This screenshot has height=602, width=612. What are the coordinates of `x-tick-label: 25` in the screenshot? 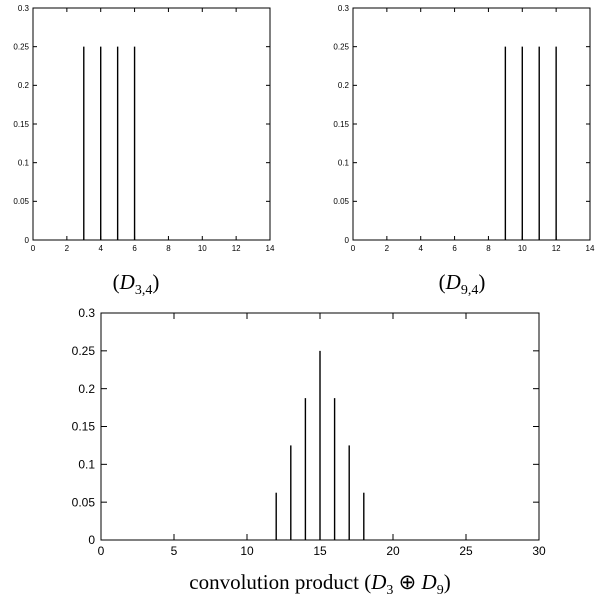 It's located at (466, 551).